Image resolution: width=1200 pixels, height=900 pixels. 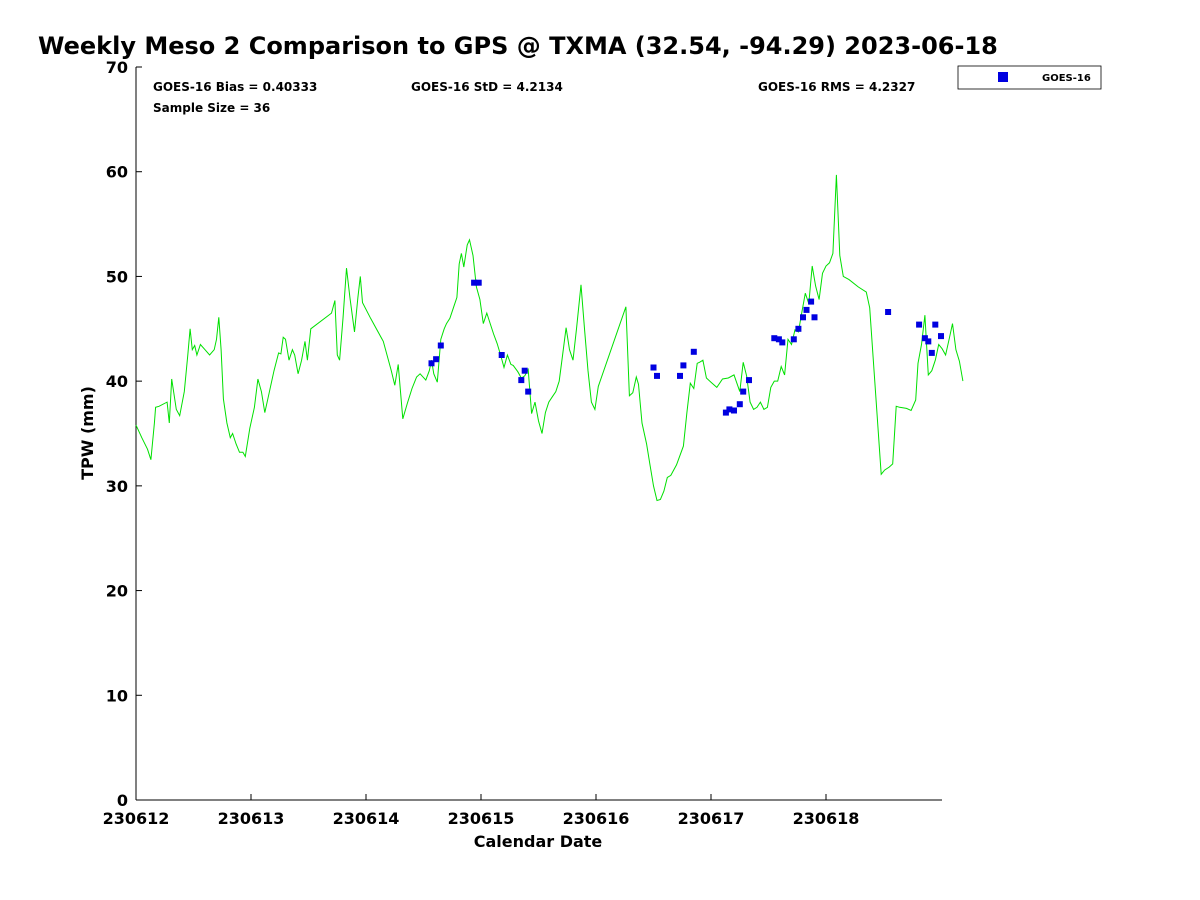 What do you see at coordinates (826, 818) in the screenshot?
I see `x-tick-label: 230618` at bounding box center [826, 818].